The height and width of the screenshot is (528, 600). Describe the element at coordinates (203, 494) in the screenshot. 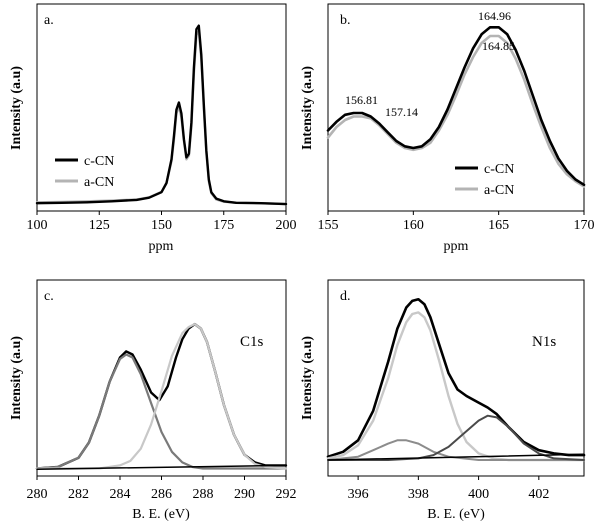

I see `x-tick-label: 288` at that location.